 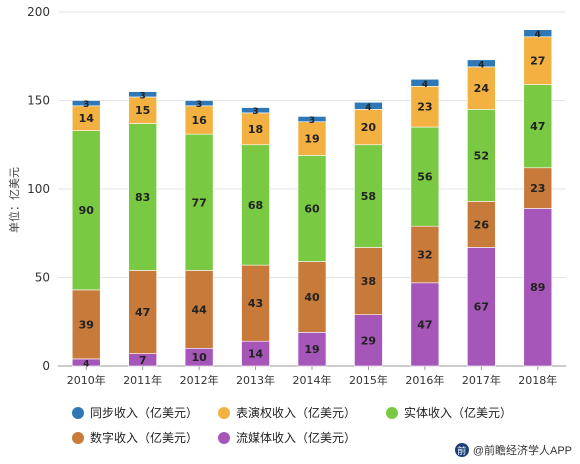 What do you see at coordinates (368, 281) in the screenshot?
I see `data-label: 38` at bounding box center [368, 281].